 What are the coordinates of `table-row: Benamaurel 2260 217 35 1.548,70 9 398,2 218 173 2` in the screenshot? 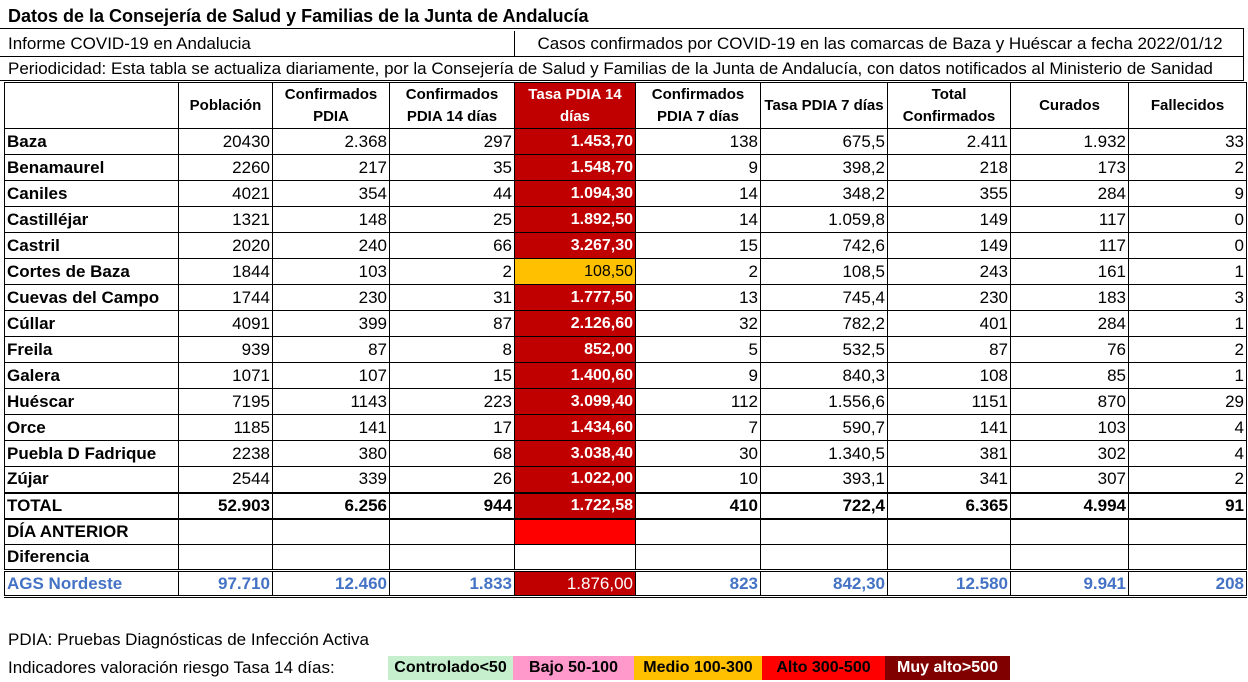 It's located at (625, 167).